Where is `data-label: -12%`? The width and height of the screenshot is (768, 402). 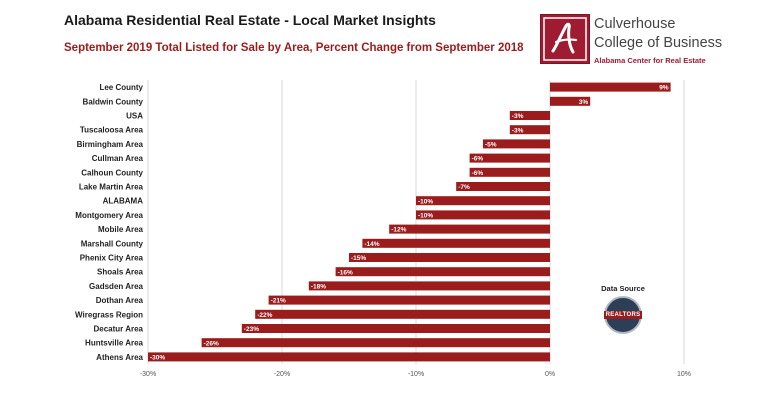
data-label: -12% is located at coordinates (398, 230).